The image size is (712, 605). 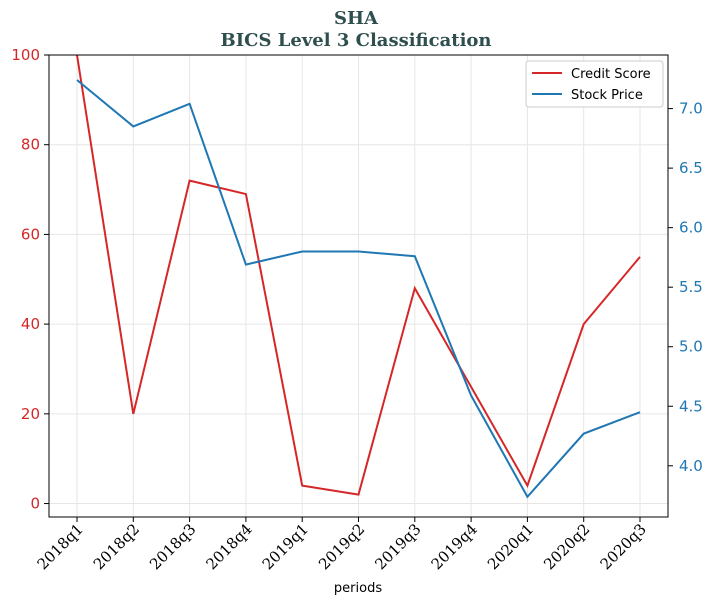 What do you see at coordinates (691, 228) in the screenshot?
I see `right-tick-label: 6.0` at bounding box center [691, 228].